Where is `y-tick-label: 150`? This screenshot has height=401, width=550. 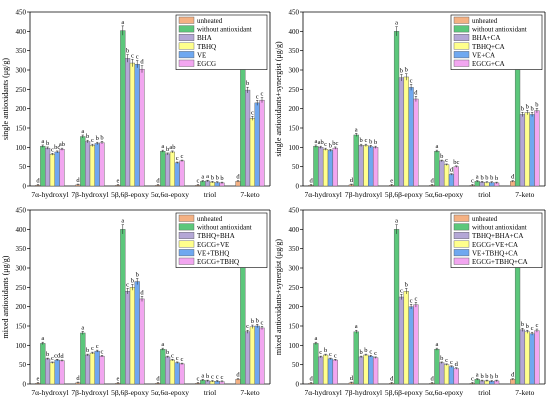 y-tick-label: 150 is located at coordinates (21, 129).